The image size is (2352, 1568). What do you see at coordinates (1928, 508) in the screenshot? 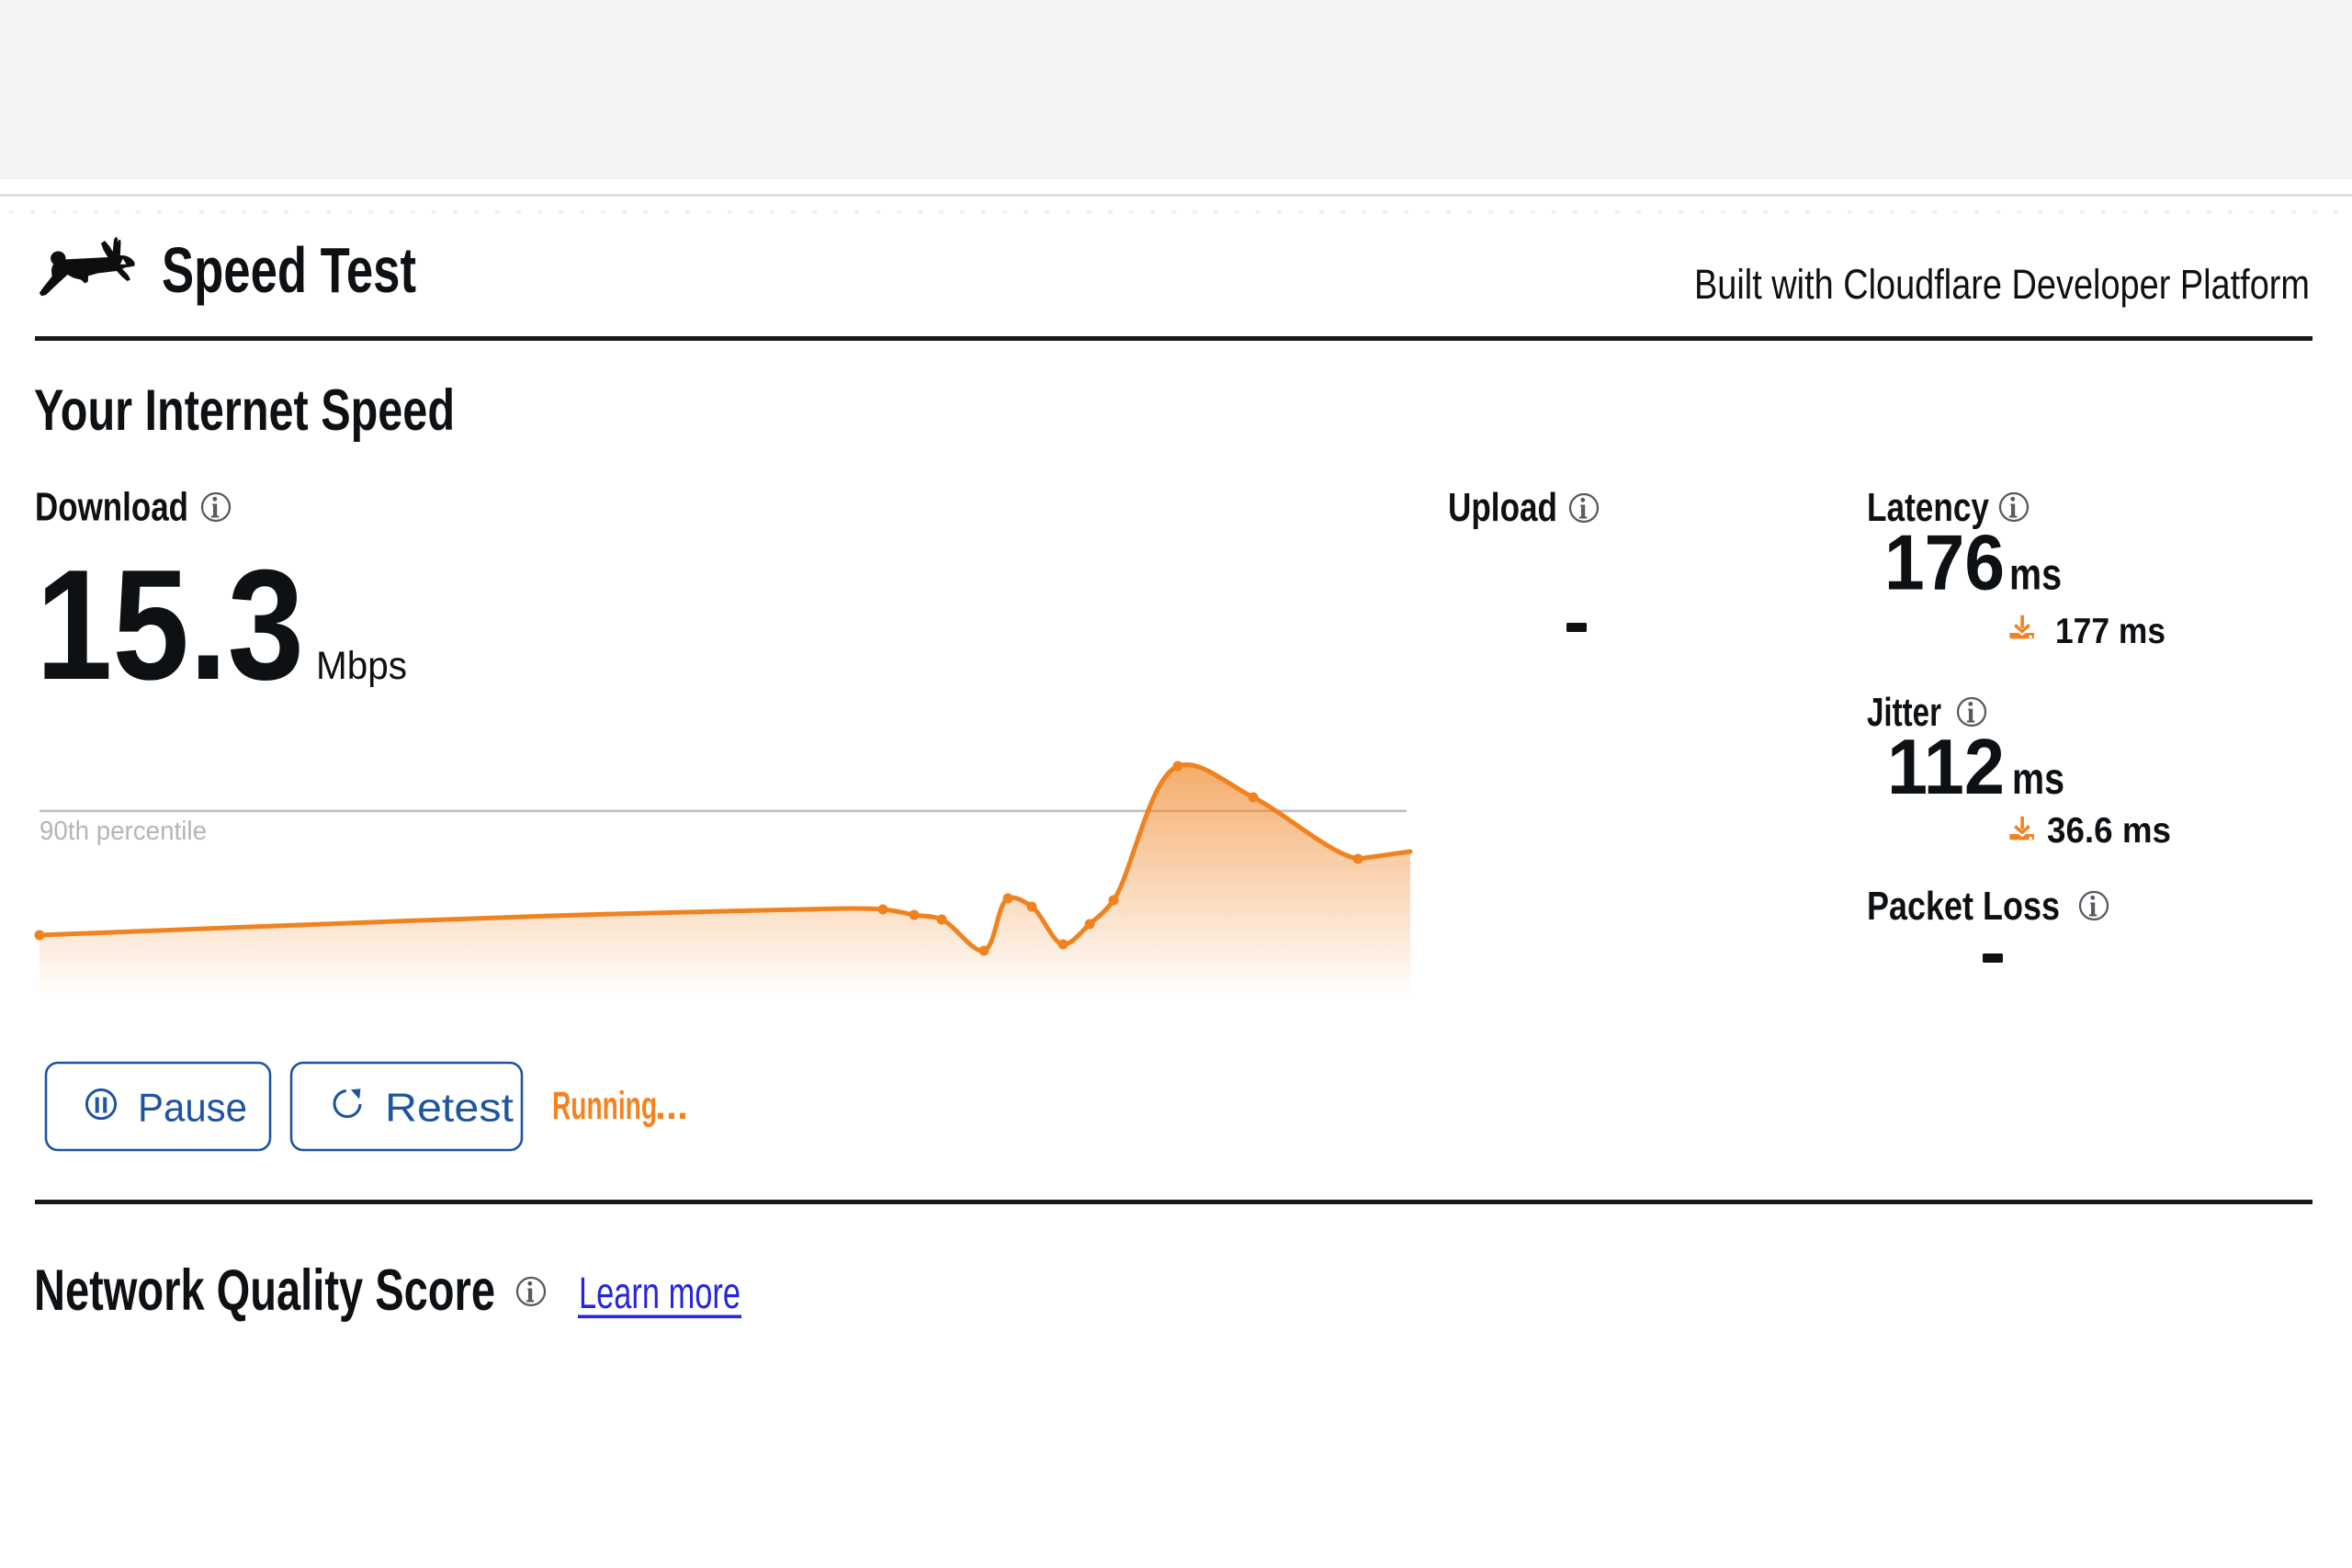
I see `svg-text: Latency` at bounding box center [1928, 508].